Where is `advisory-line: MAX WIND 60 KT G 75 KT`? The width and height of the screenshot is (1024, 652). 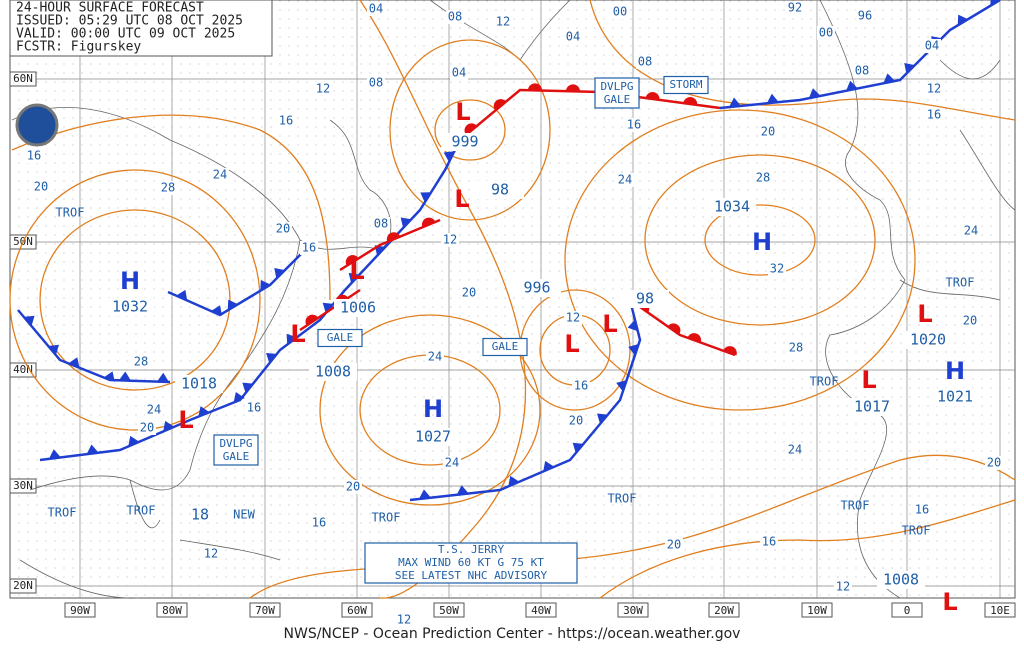 advisory-line: MAX WIND 60 KT G 75 KT is located at coordinates (471, 562).